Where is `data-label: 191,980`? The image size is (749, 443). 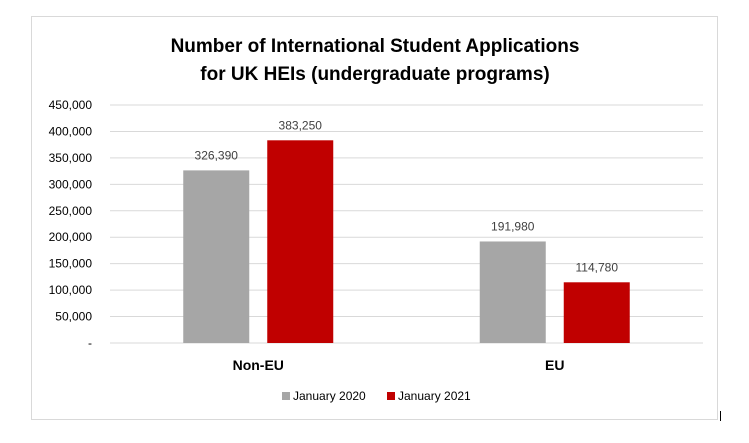 data-label: 191,980 is located at coordinates (513, 226).